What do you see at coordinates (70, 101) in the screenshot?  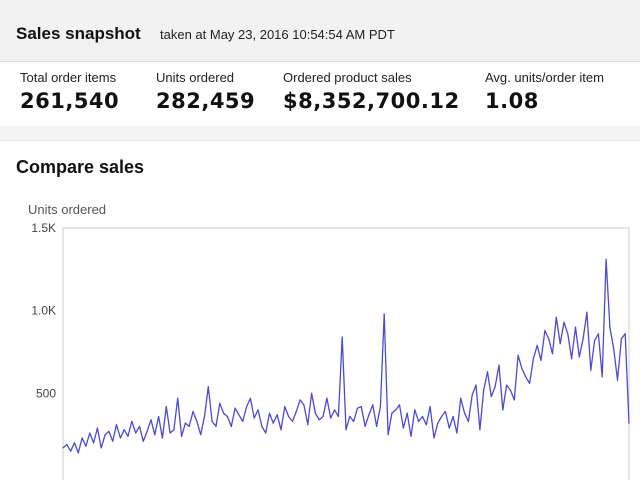 I see `metric-value: 261,540` at bounding box center [70, 101].